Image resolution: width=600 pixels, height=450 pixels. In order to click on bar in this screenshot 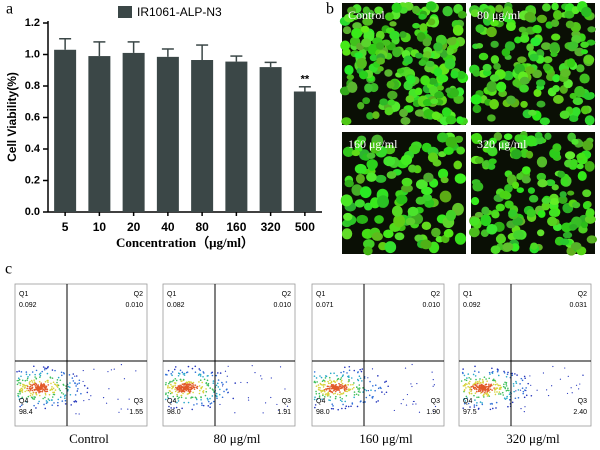, I will do `click(270, 139)`.